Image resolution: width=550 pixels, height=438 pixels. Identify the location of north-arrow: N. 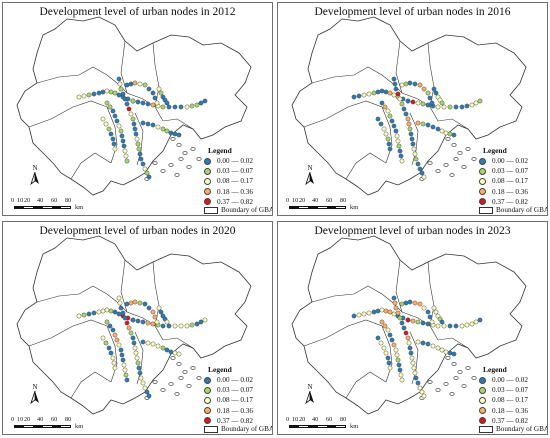
(35, 395).